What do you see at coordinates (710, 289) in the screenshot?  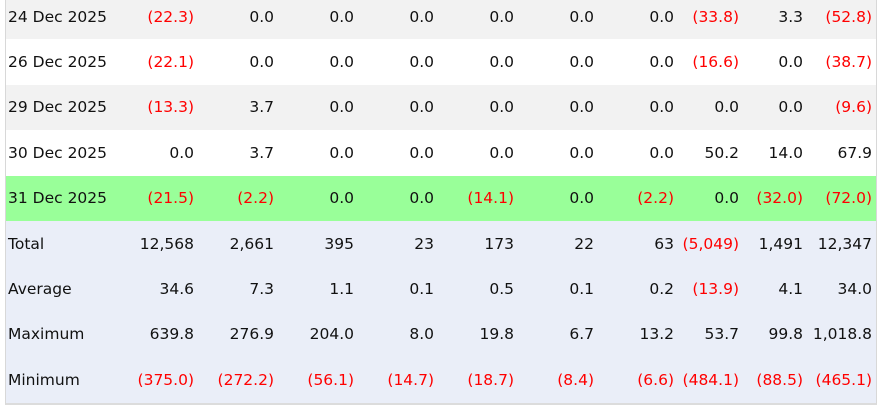 I see `table-cell: (13.9)` at bounding box center [710, 289].